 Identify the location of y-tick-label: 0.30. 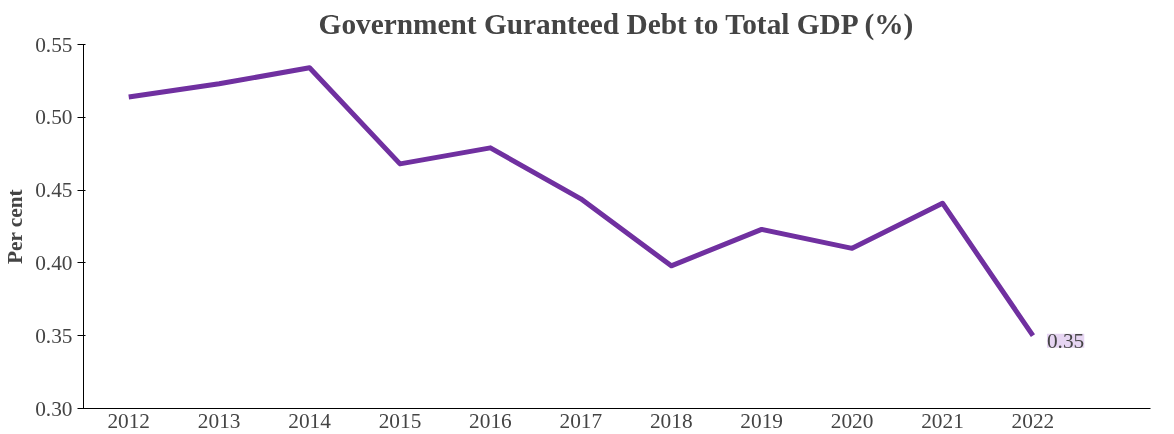
(54, 408).